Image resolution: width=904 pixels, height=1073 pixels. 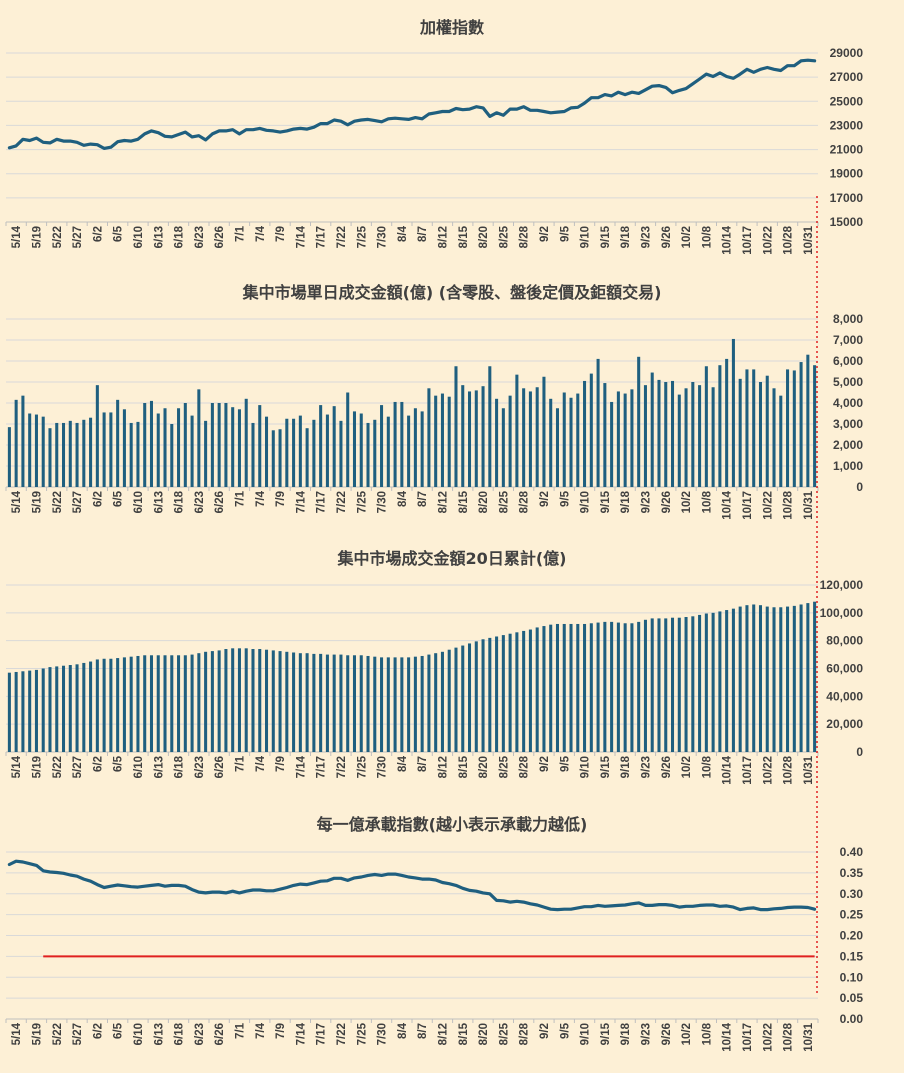 I want to click on x-tick-label: 9/2, so click(x=545, y=764).